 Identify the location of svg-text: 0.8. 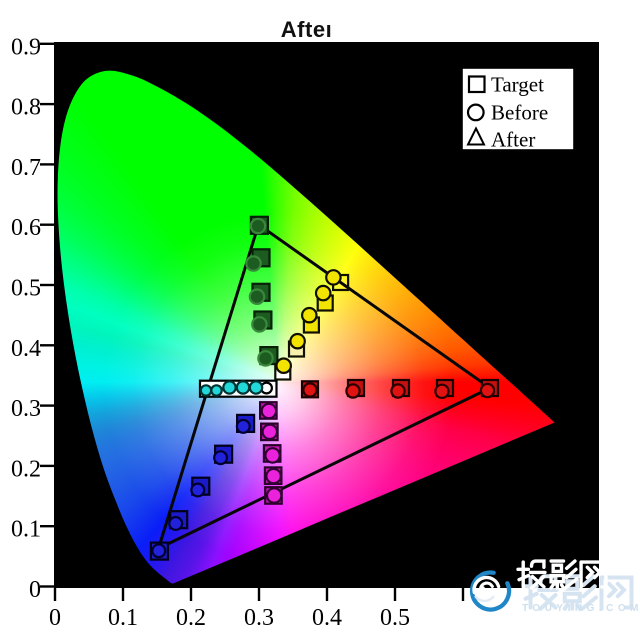
(26, 108).